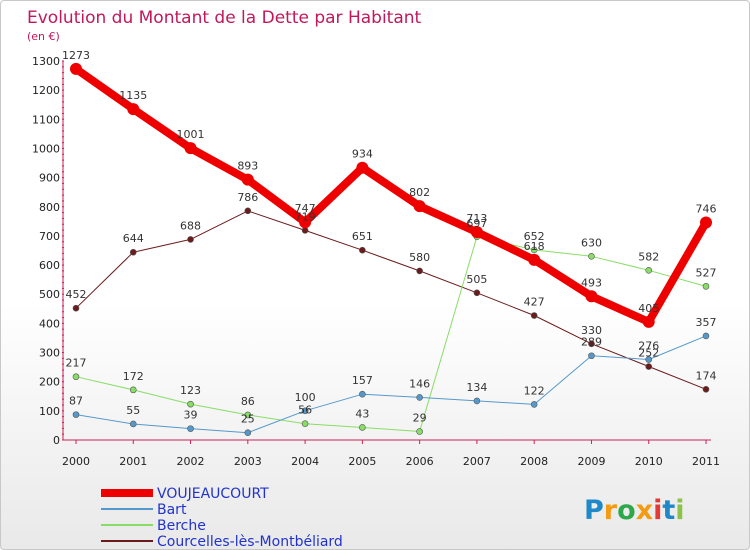 Image resolution: width=750 pixels, height=550 pixels. I want to click on y-tick-label: 1100, so click(46, 119).